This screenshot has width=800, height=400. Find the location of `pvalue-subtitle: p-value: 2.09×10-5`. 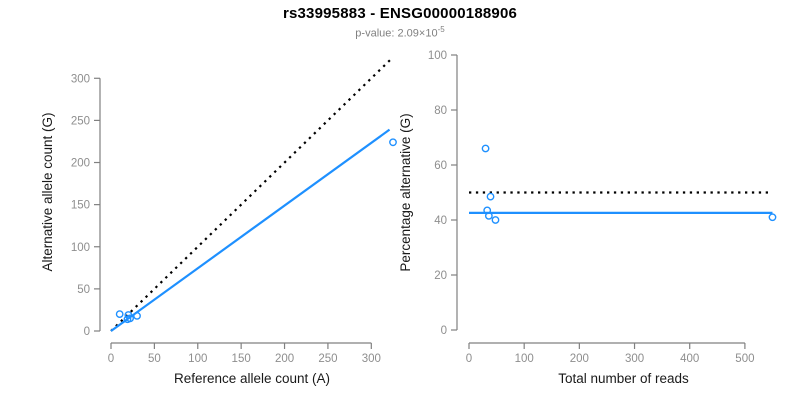

pvalue-subtitle: p-value: 2.09×10-5 is located at coordinates (400, 32).